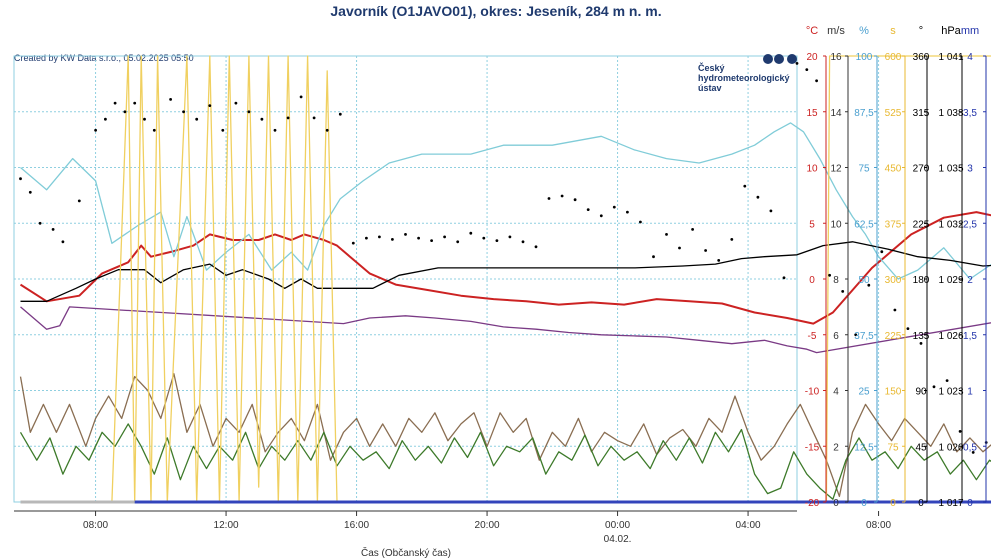  Describe the element at coordinates (950, 336) in the screenshot. I see `axis-tick-label: 1 026` at that location.